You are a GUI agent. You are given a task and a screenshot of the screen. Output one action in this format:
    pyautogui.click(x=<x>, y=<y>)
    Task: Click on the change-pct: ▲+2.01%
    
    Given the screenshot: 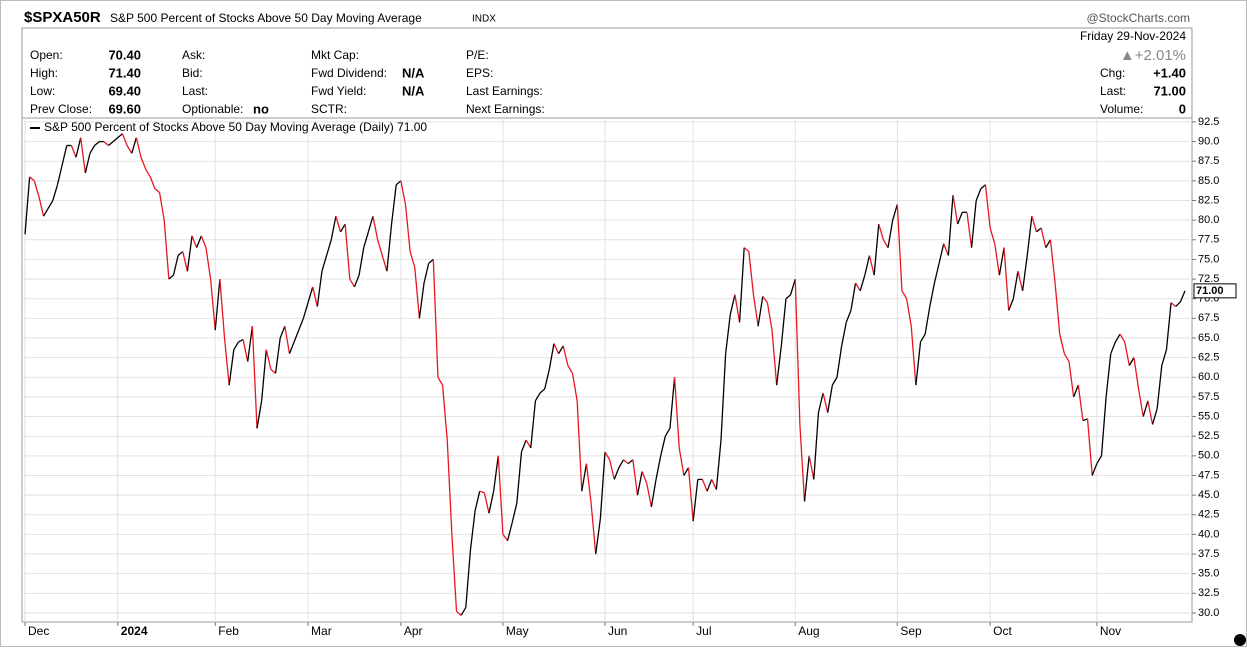 What is the action you would take?
    pyautogui.click(x=1153, y=55)
    